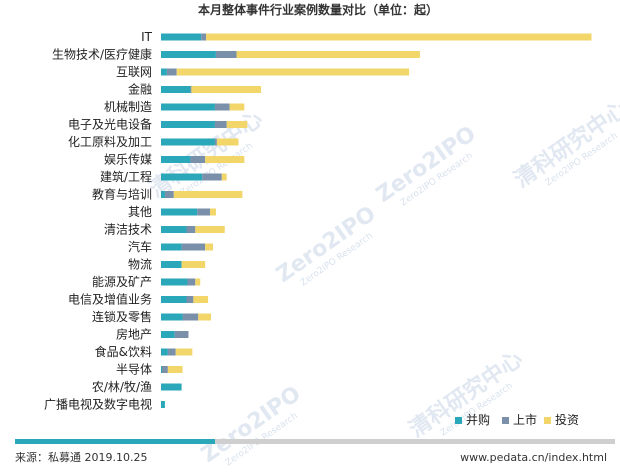 This screenshot has height=472, width=620. I want to click on category-label: 化工原料及加工, so click(110, 142).